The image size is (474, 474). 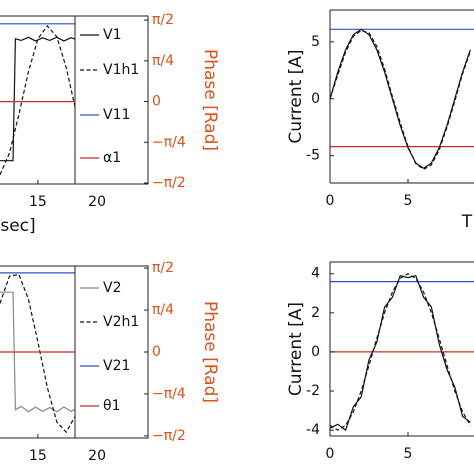 What do you see at coordinates (121, 322) in the screenshot?
I see `legend-label: V2h1` at bounding box center [121, 322].